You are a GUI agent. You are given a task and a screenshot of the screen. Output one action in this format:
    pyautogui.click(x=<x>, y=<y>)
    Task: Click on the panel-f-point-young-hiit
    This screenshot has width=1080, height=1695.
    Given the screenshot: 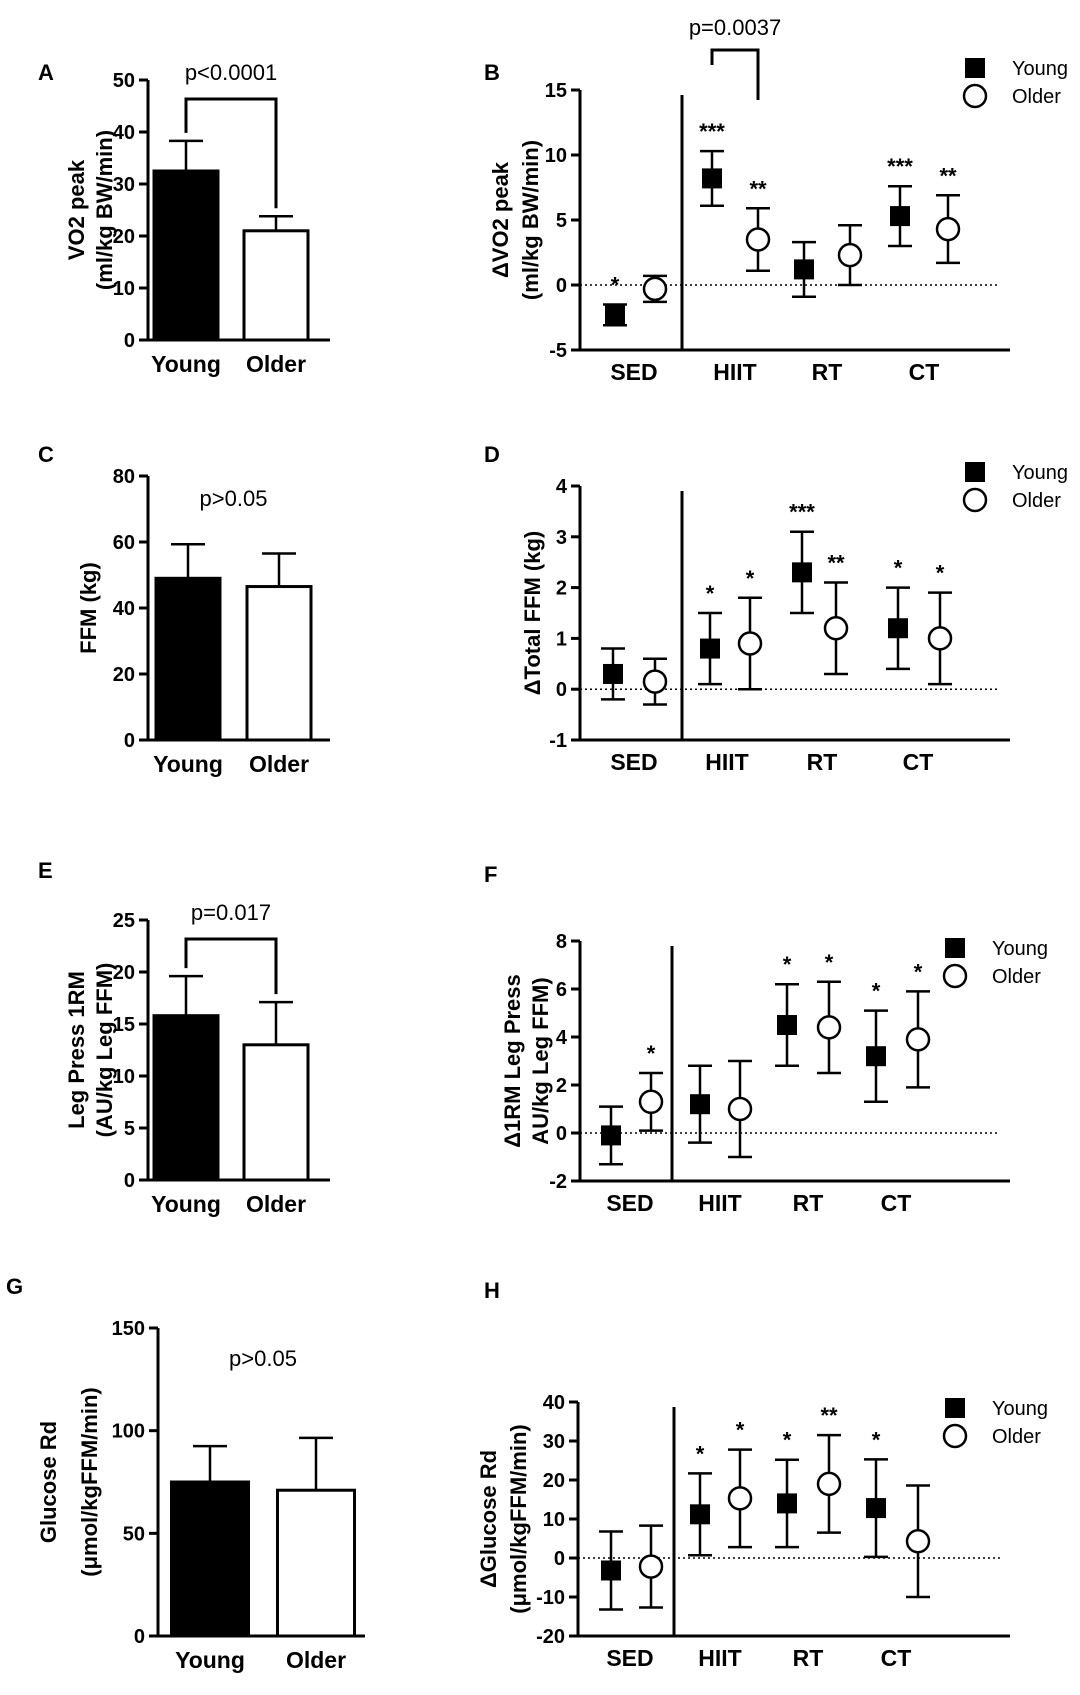 What is the action you would take?
    pyautogui.click(x=700, y=1104)
    